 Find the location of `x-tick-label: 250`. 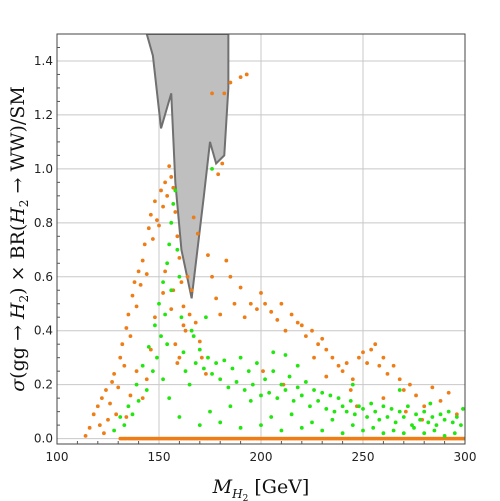

x-tick-label: 250 is located at coordinates (363, 457).